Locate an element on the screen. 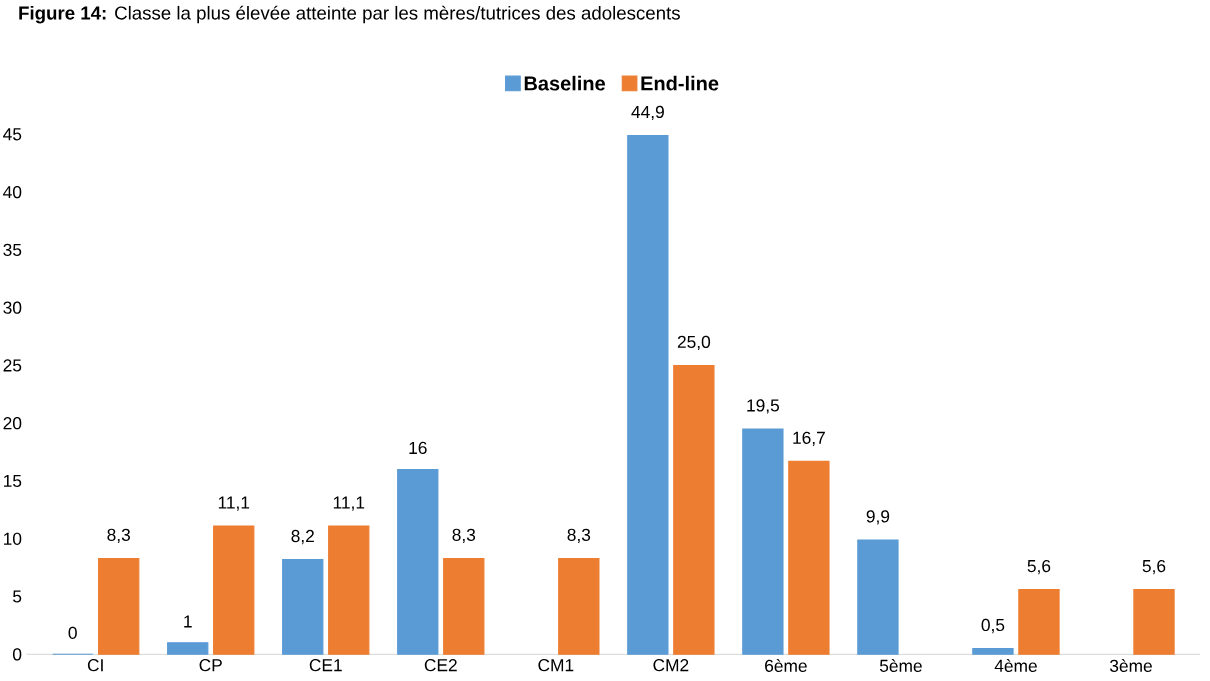 The width and height of the screenshot is (1210, 681). legend-label: Baseline is located at coordinates (564, 83).